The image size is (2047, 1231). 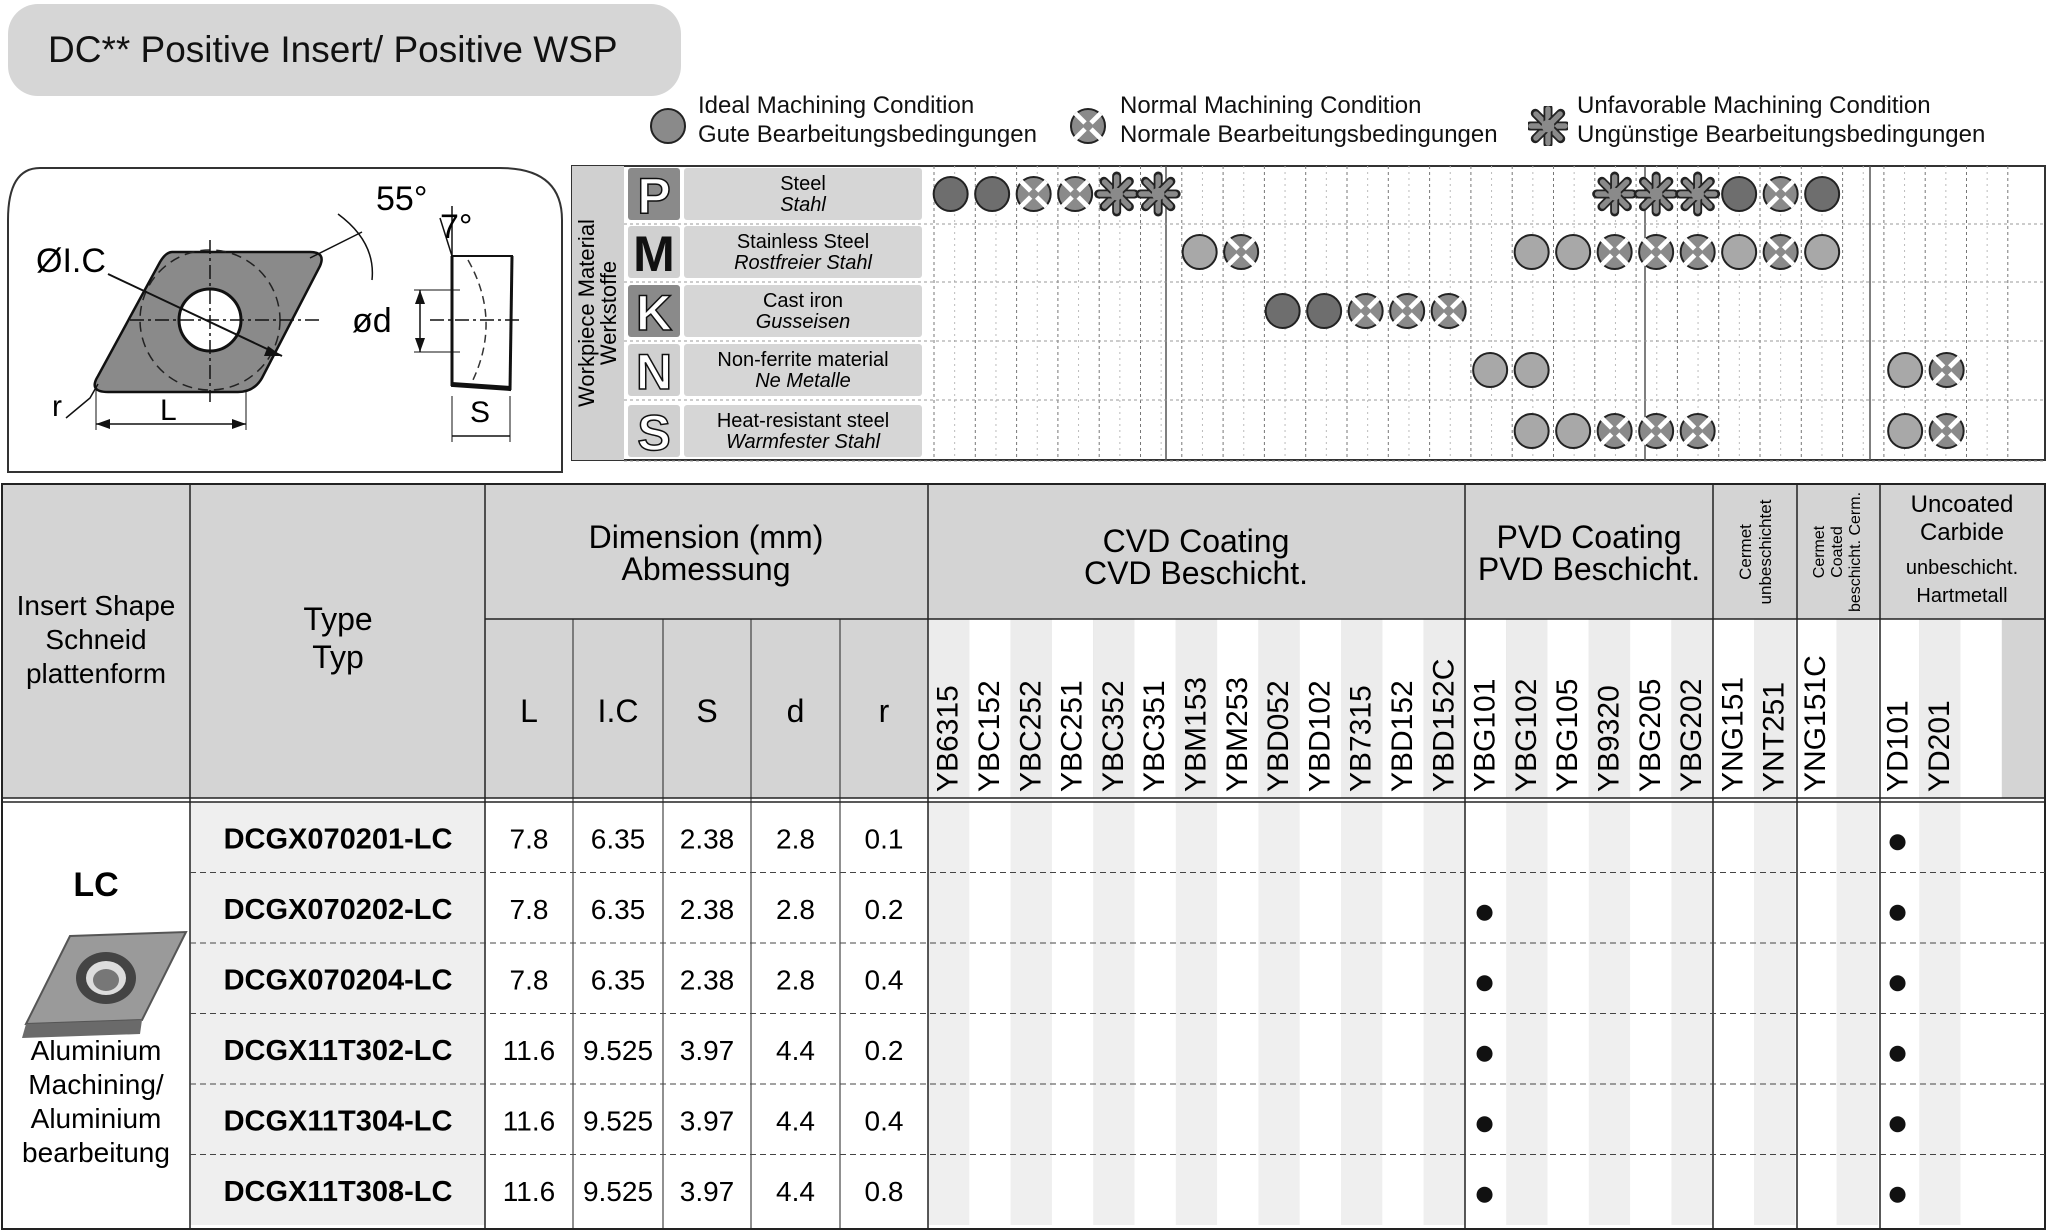 What do you see at coordinates (1732, 734) in the screenshot?
I see `grade-yng151: YNG151` at bounding box center [1732, 734].